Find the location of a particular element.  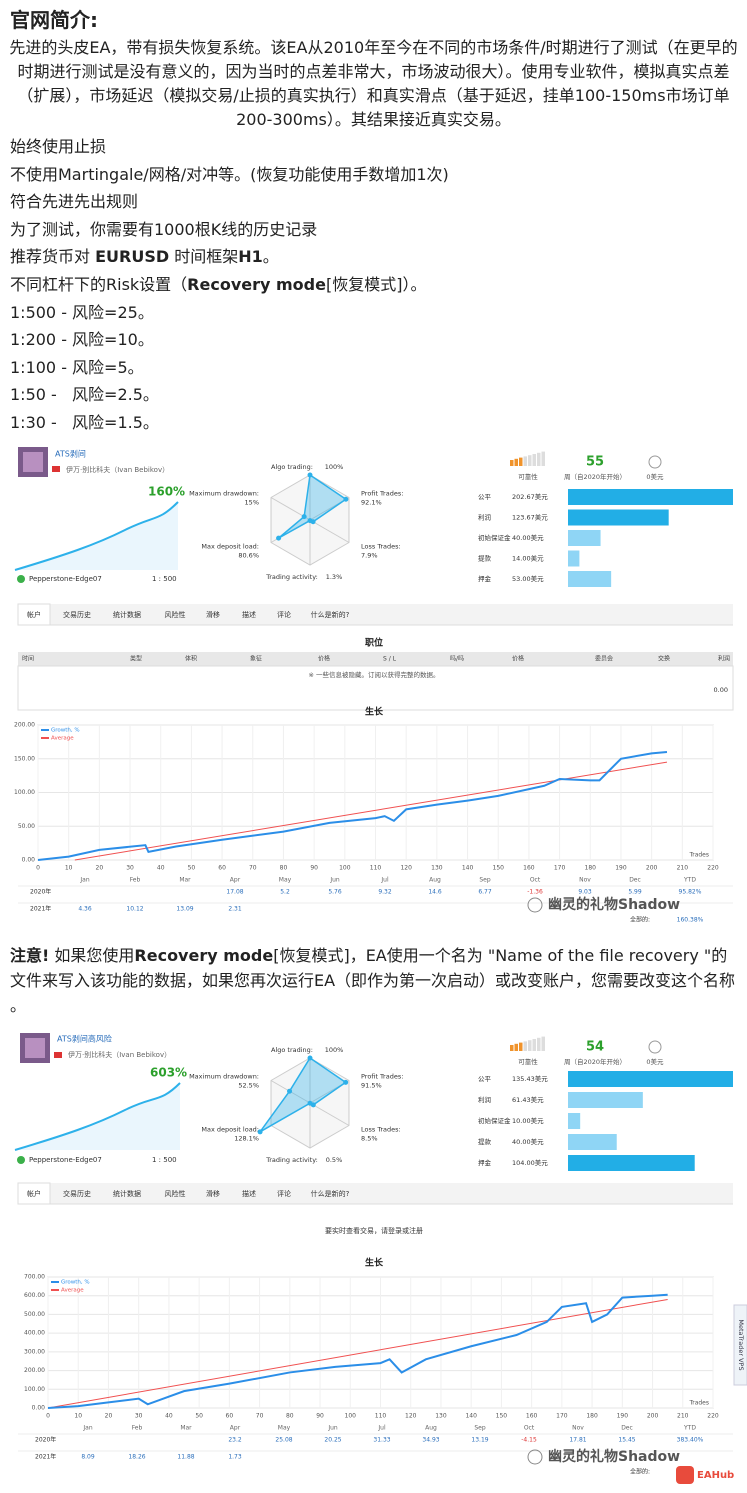

table-header-cell: 象征 is located at coordinates (256, 659).